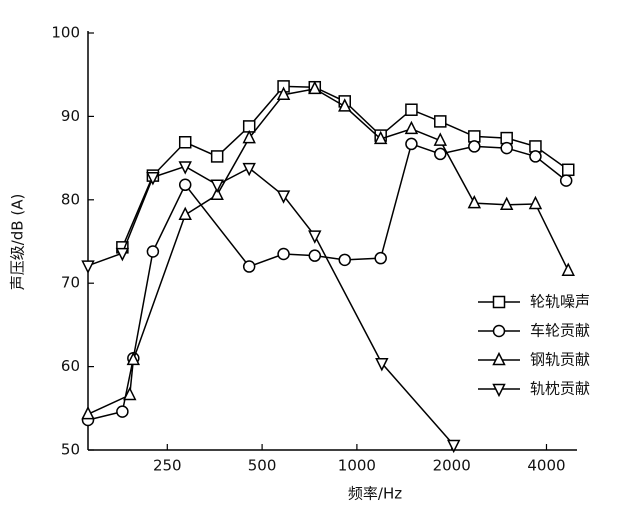 This screenshot has width=630, height=521. Describe the element at coordinates (546, 466) in the screenshot. I see `x-tick-label: 4000` at that location.